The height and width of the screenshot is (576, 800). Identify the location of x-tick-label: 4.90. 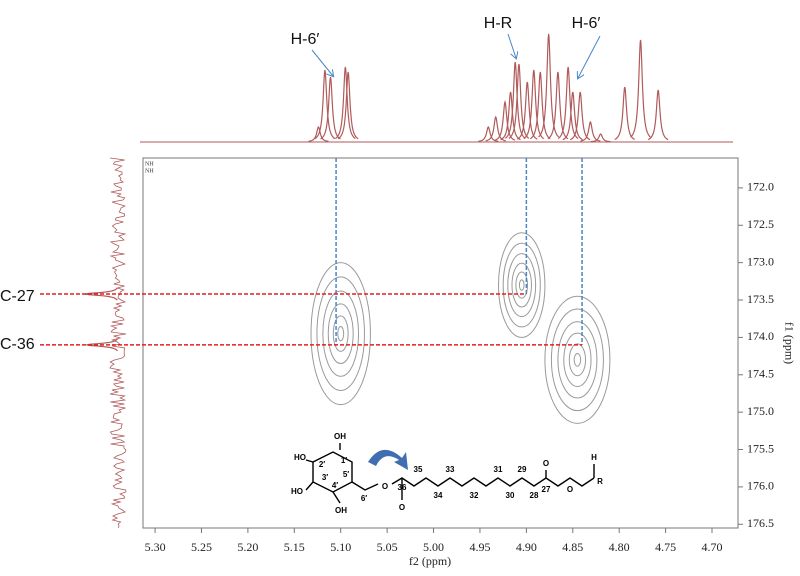
(526, 547).